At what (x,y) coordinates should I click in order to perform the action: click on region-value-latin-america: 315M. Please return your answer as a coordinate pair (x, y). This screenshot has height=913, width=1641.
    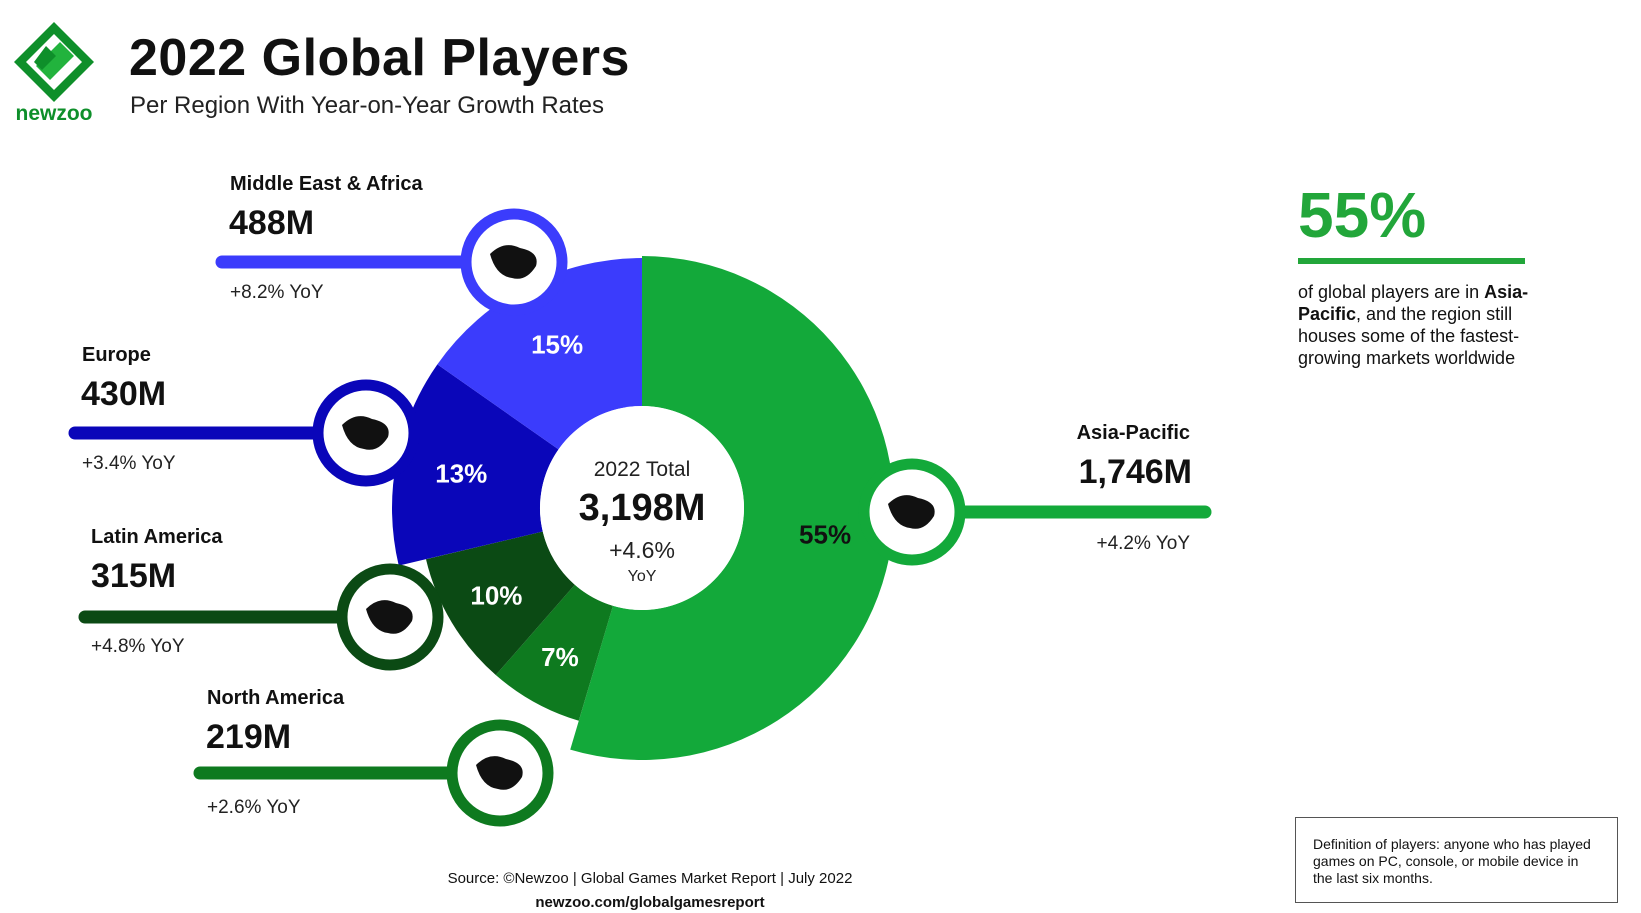
    Looking at the image, I should click on (134, 576).